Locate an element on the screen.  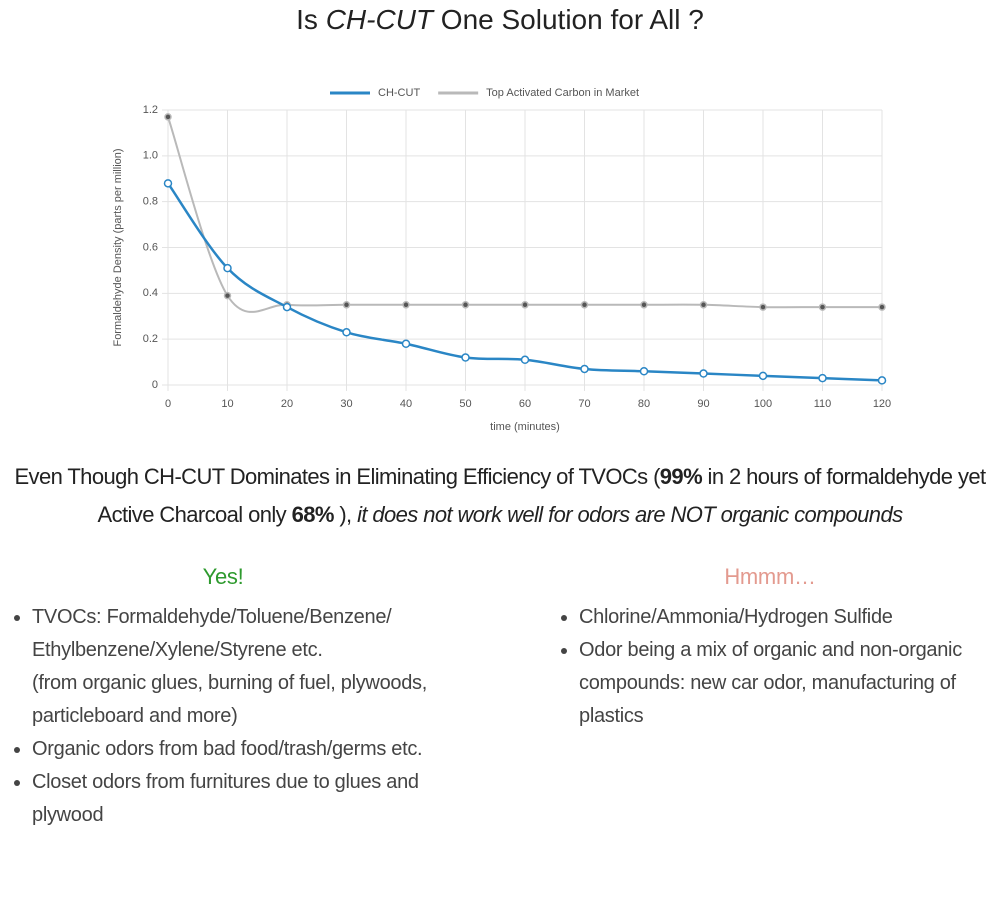
y-tick-label: 0.4 is located at coordinates (150, 293).